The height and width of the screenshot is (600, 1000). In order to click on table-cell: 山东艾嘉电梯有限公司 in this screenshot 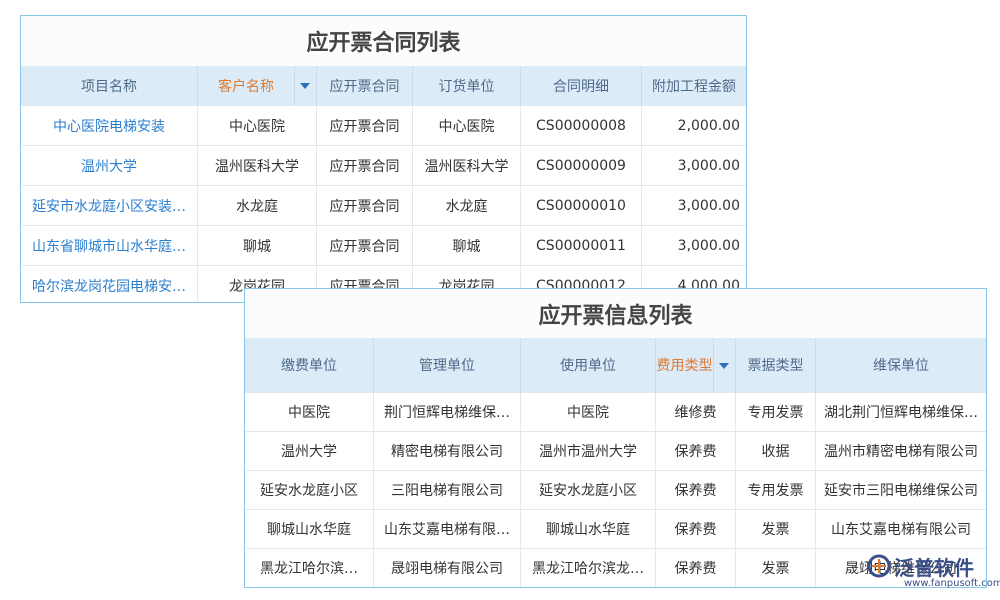, I will do `click(901, 529)`.